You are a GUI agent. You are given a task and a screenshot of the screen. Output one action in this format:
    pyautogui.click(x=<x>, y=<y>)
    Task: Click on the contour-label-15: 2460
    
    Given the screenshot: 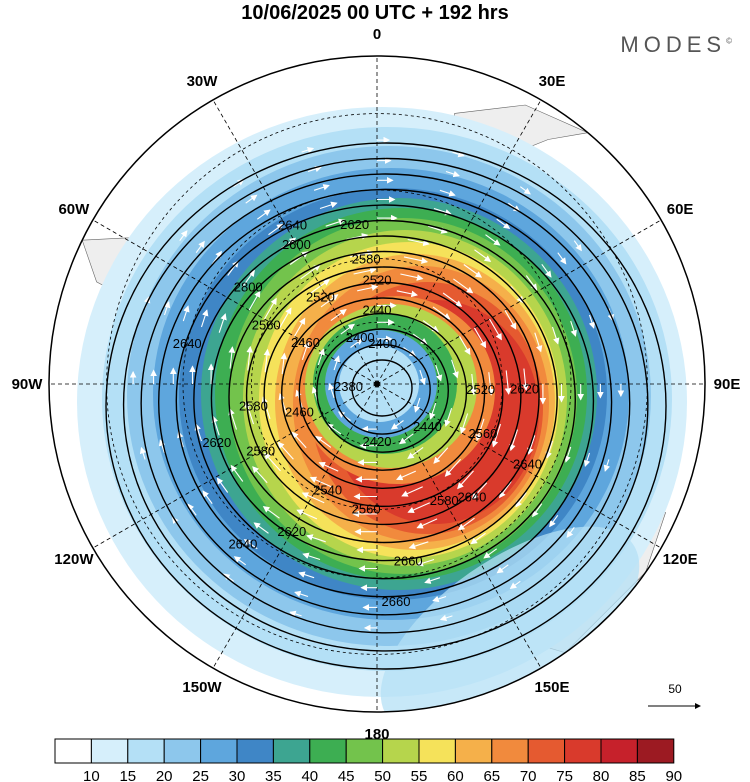 What is the action you would take?
    pyautogui.click(x=299, y=412)
    